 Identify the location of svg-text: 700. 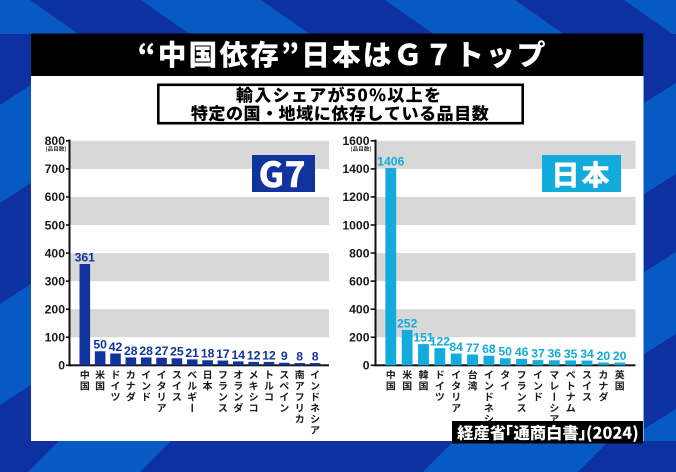
(55, 169).